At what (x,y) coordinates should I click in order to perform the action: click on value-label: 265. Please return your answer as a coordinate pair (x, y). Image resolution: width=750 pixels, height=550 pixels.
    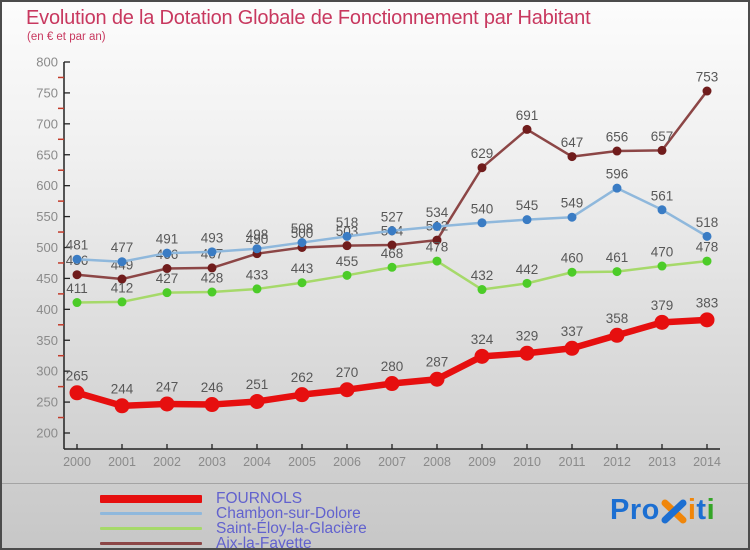
    Looking at the image, I should click on (77, 375).